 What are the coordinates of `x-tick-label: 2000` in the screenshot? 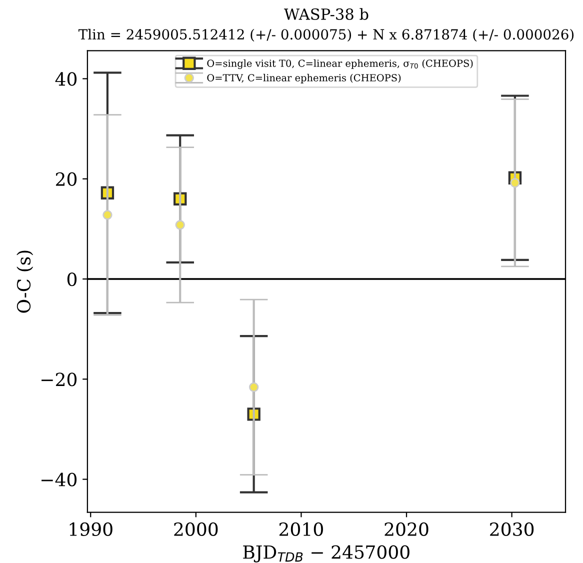 It's located at (196, 529).